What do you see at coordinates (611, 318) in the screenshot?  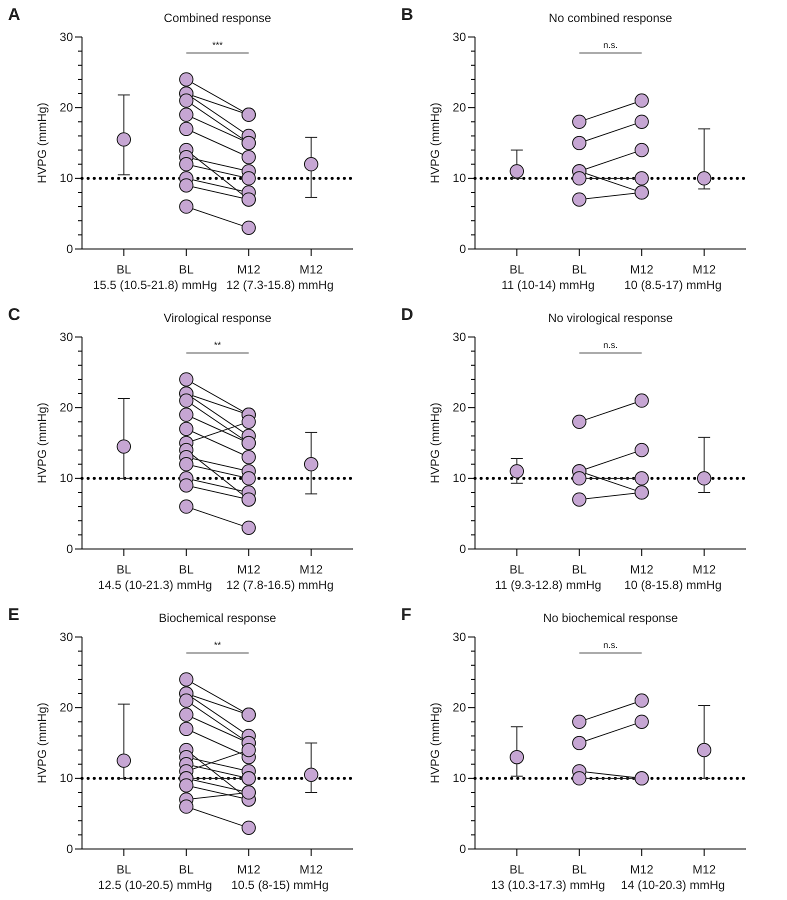 I see `chart-title: No virological response` at bounding box center [611, 318].